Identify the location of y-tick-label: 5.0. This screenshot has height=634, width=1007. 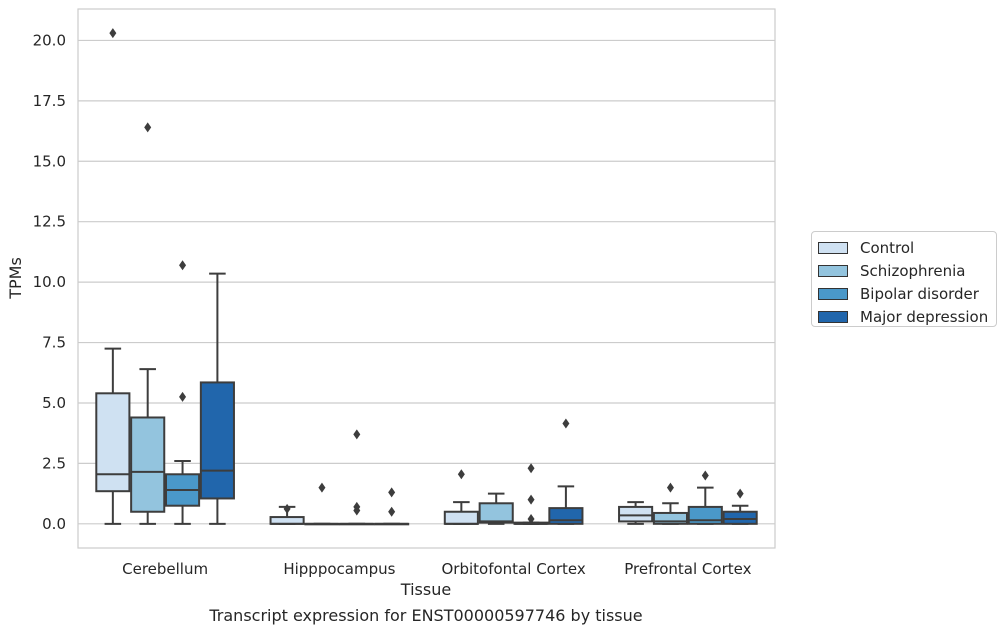
(54, 403).